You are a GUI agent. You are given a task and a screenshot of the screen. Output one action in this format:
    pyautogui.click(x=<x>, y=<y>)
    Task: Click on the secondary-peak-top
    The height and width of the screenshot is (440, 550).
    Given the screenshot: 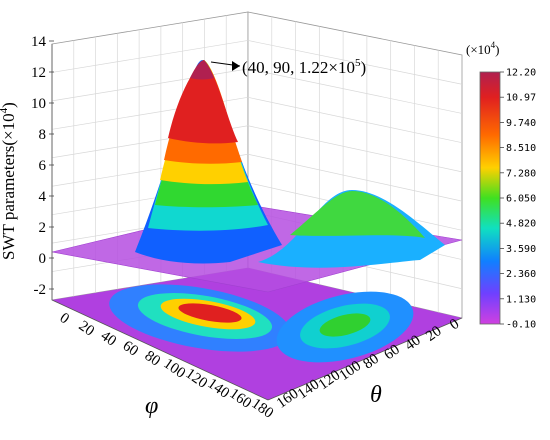 What is the action you would take?
    pyautogui.click(x=357, y=214)
    